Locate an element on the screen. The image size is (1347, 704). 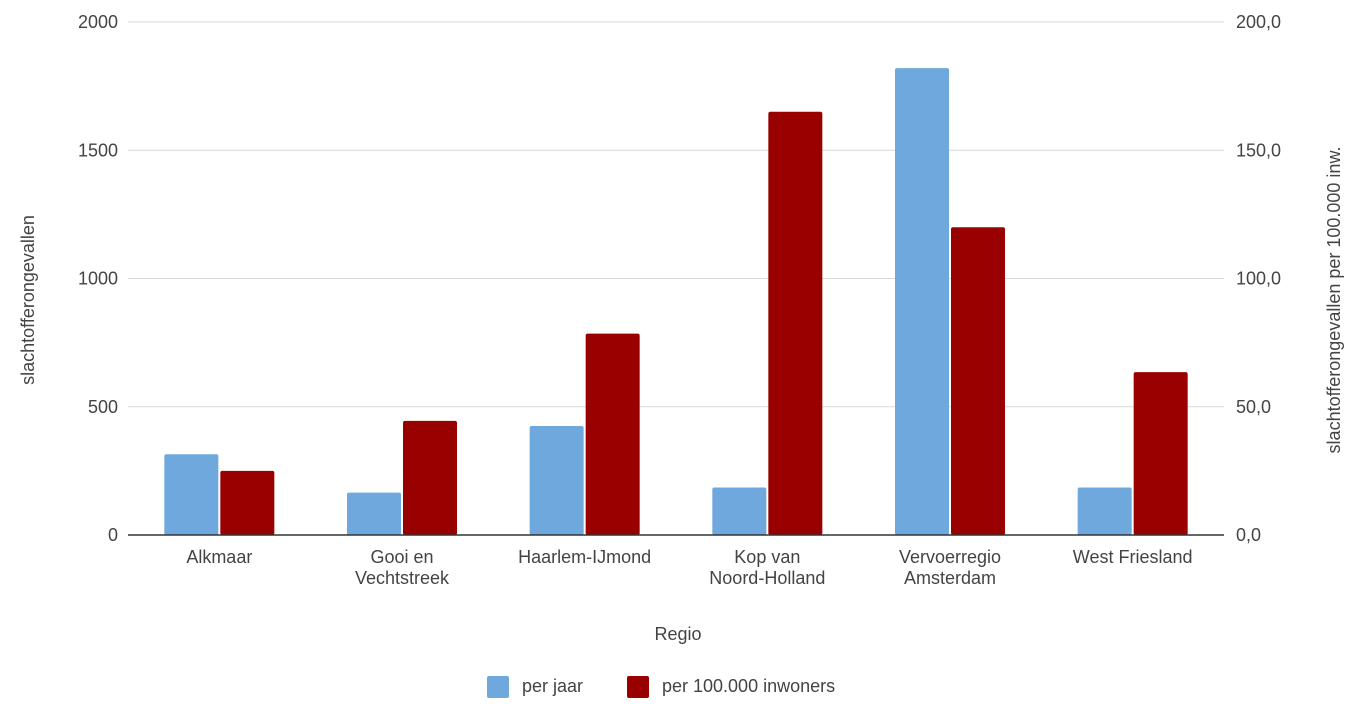
left-tick-label: 1500 is located at coordinates (98, 150).